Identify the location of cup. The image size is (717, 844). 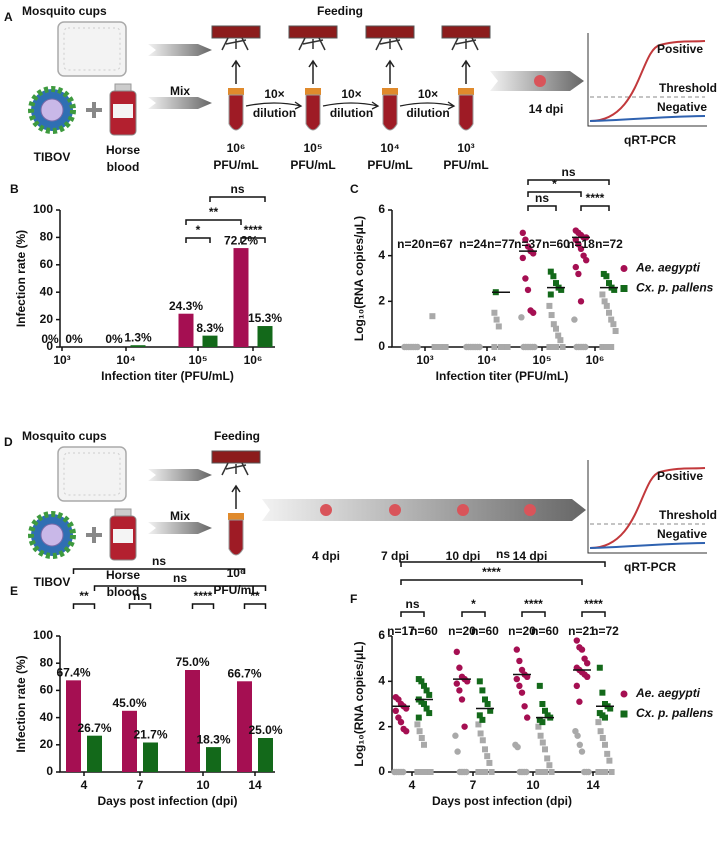
(92, 49).